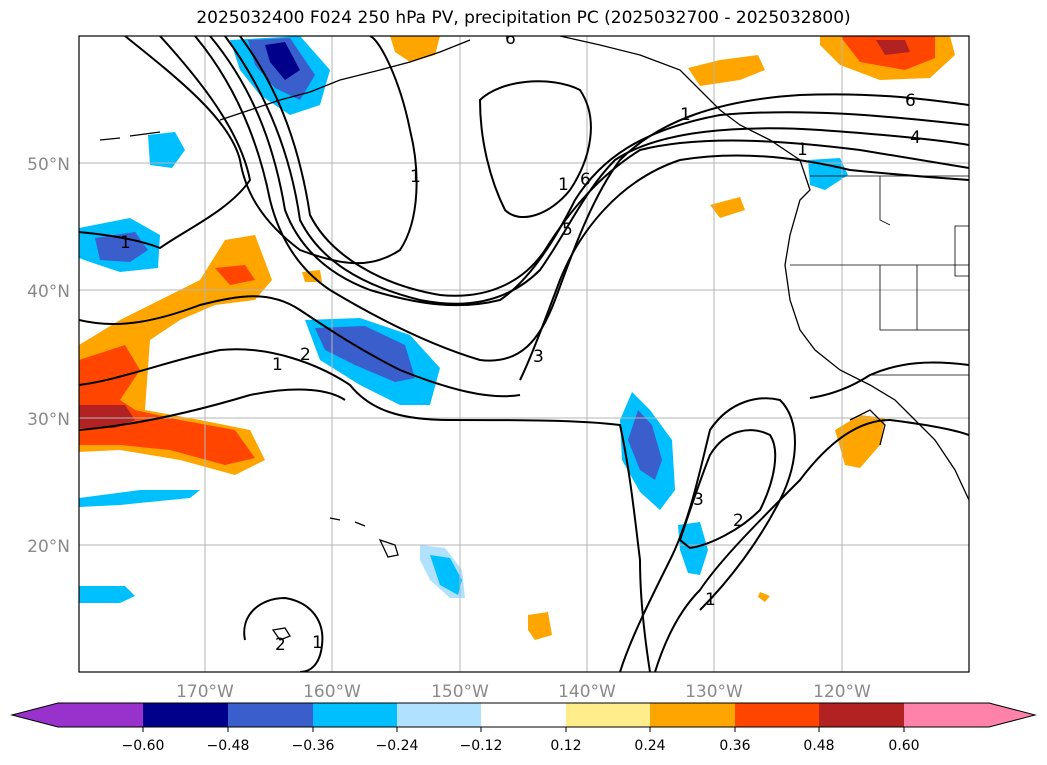 The image size is (1047, 765). Describe the element at coordinates (48, 165) in the screenshot. I see `lat-label: 50°N` at that location.